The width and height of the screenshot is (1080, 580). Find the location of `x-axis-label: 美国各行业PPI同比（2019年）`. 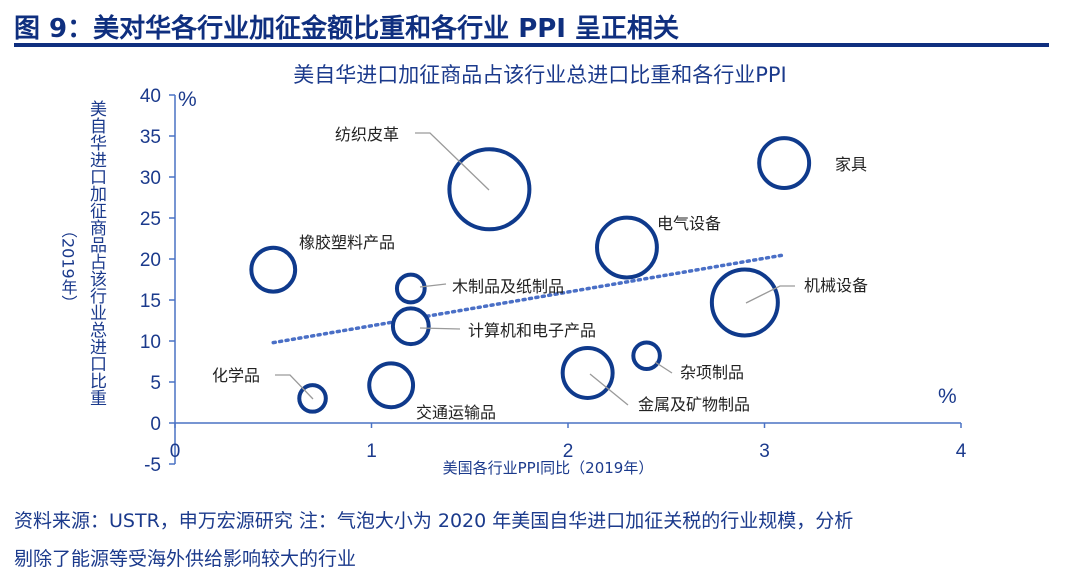

x-axis-label: 美国各行业PPI同比（2019年） is located at coordinates (548, 468).